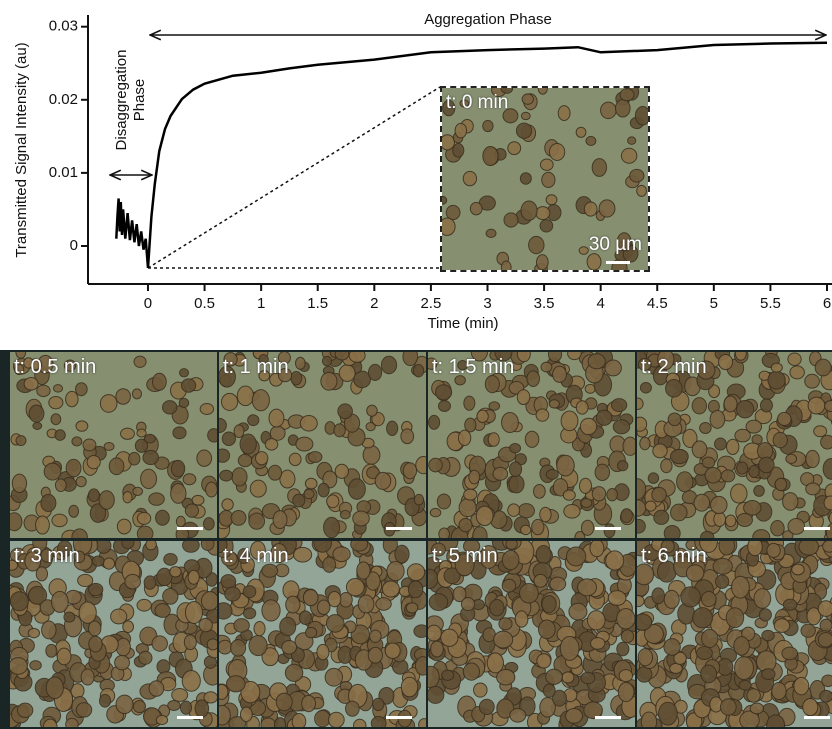  I want to click on scale-bar, so click(190, 717).